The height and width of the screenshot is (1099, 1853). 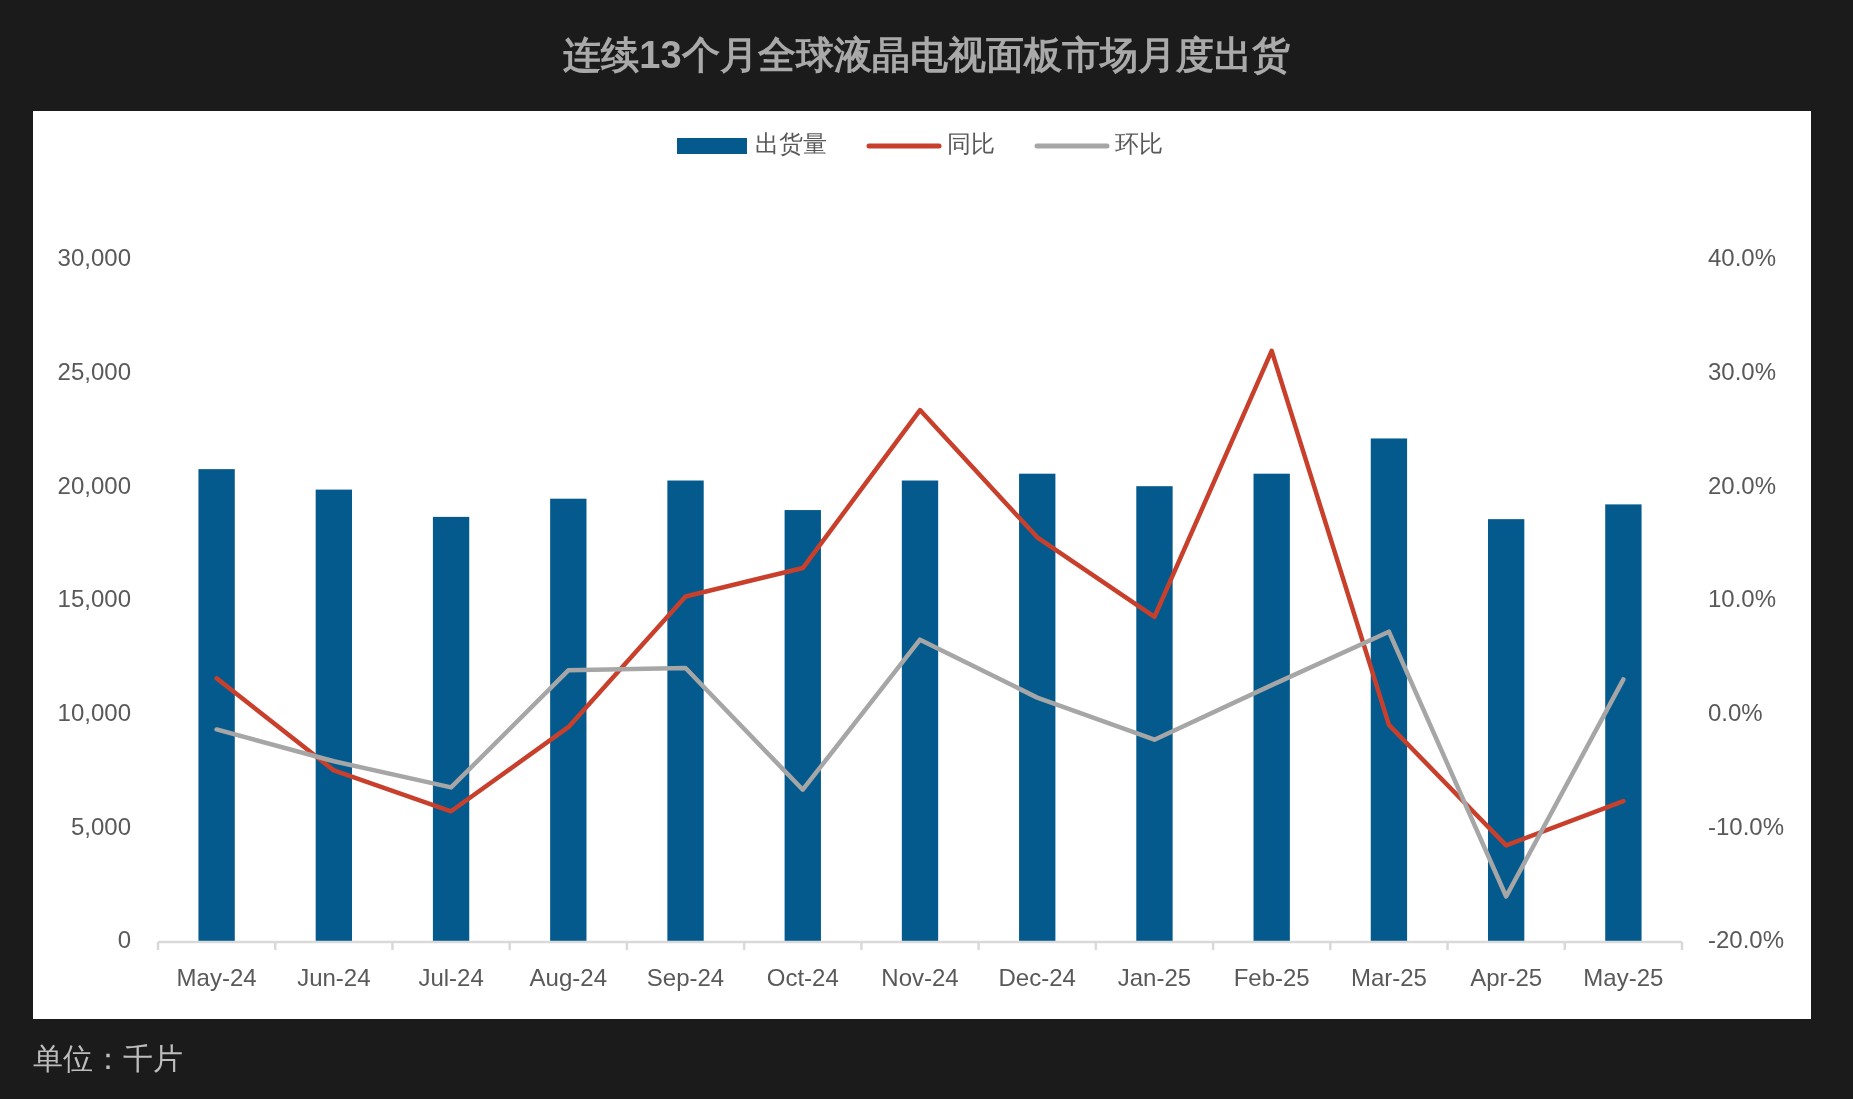 What do you see at coordinates (1388, 978) in the screenshot?
I see `x-tick-label: Mar-25` at bounding box center [1388, 978].